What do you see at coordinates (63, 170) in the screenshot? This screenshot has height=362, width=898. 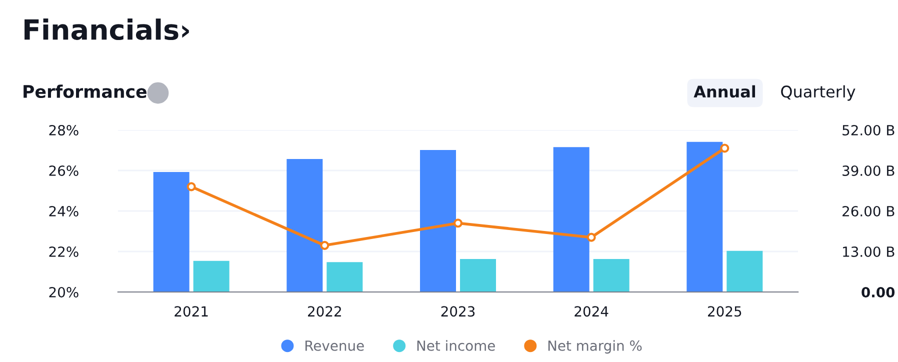 I see `y-tick-label: 26%` at bounding box center [63, 170].